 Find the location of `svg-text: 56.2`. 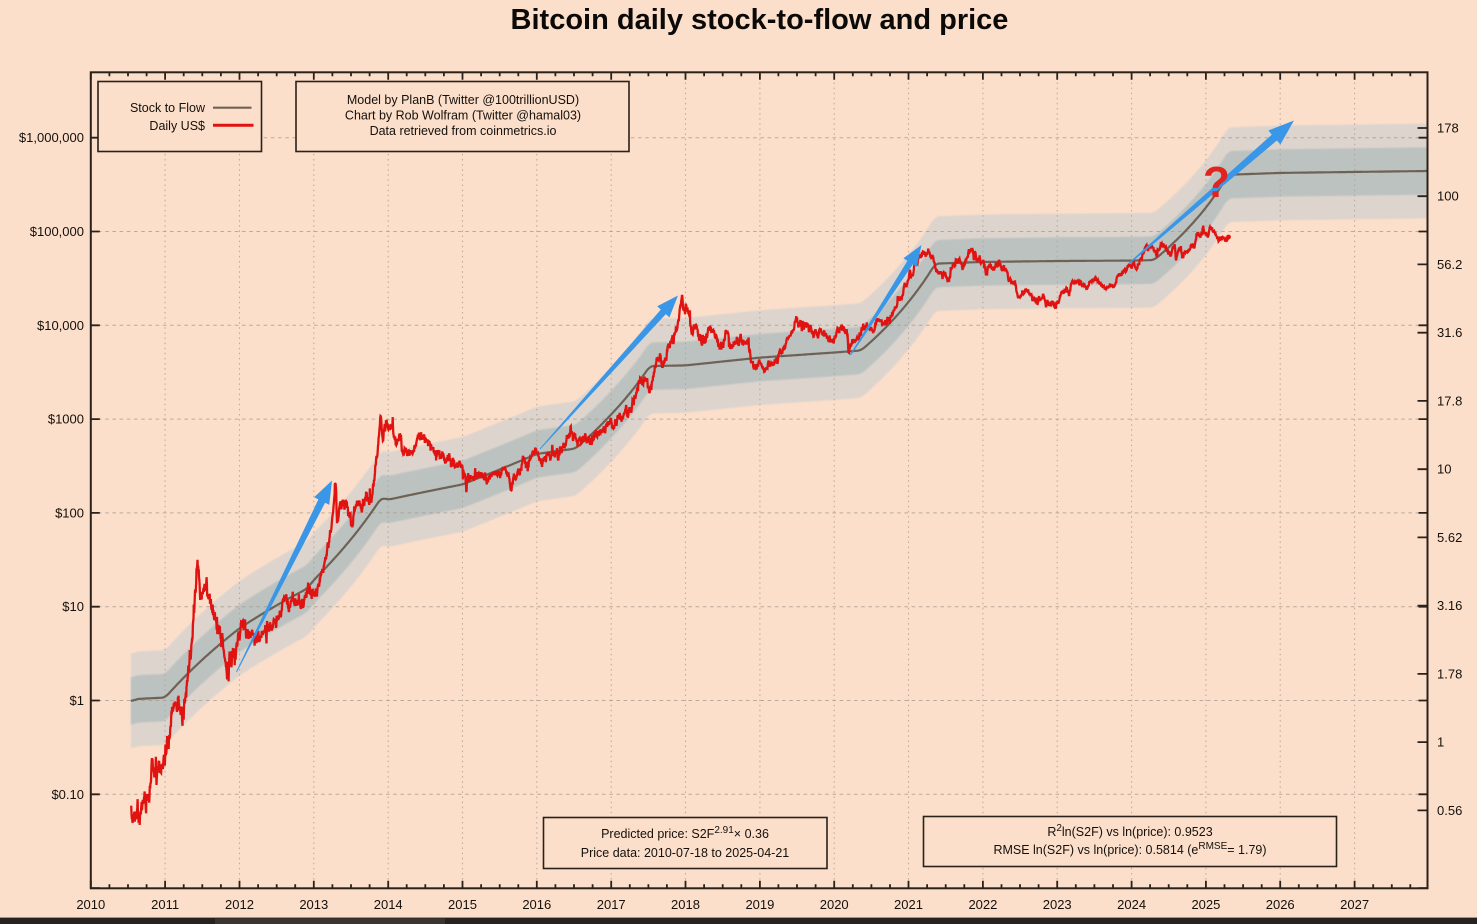

svg-text: 56.2 is located at coordinates (1449, 264).